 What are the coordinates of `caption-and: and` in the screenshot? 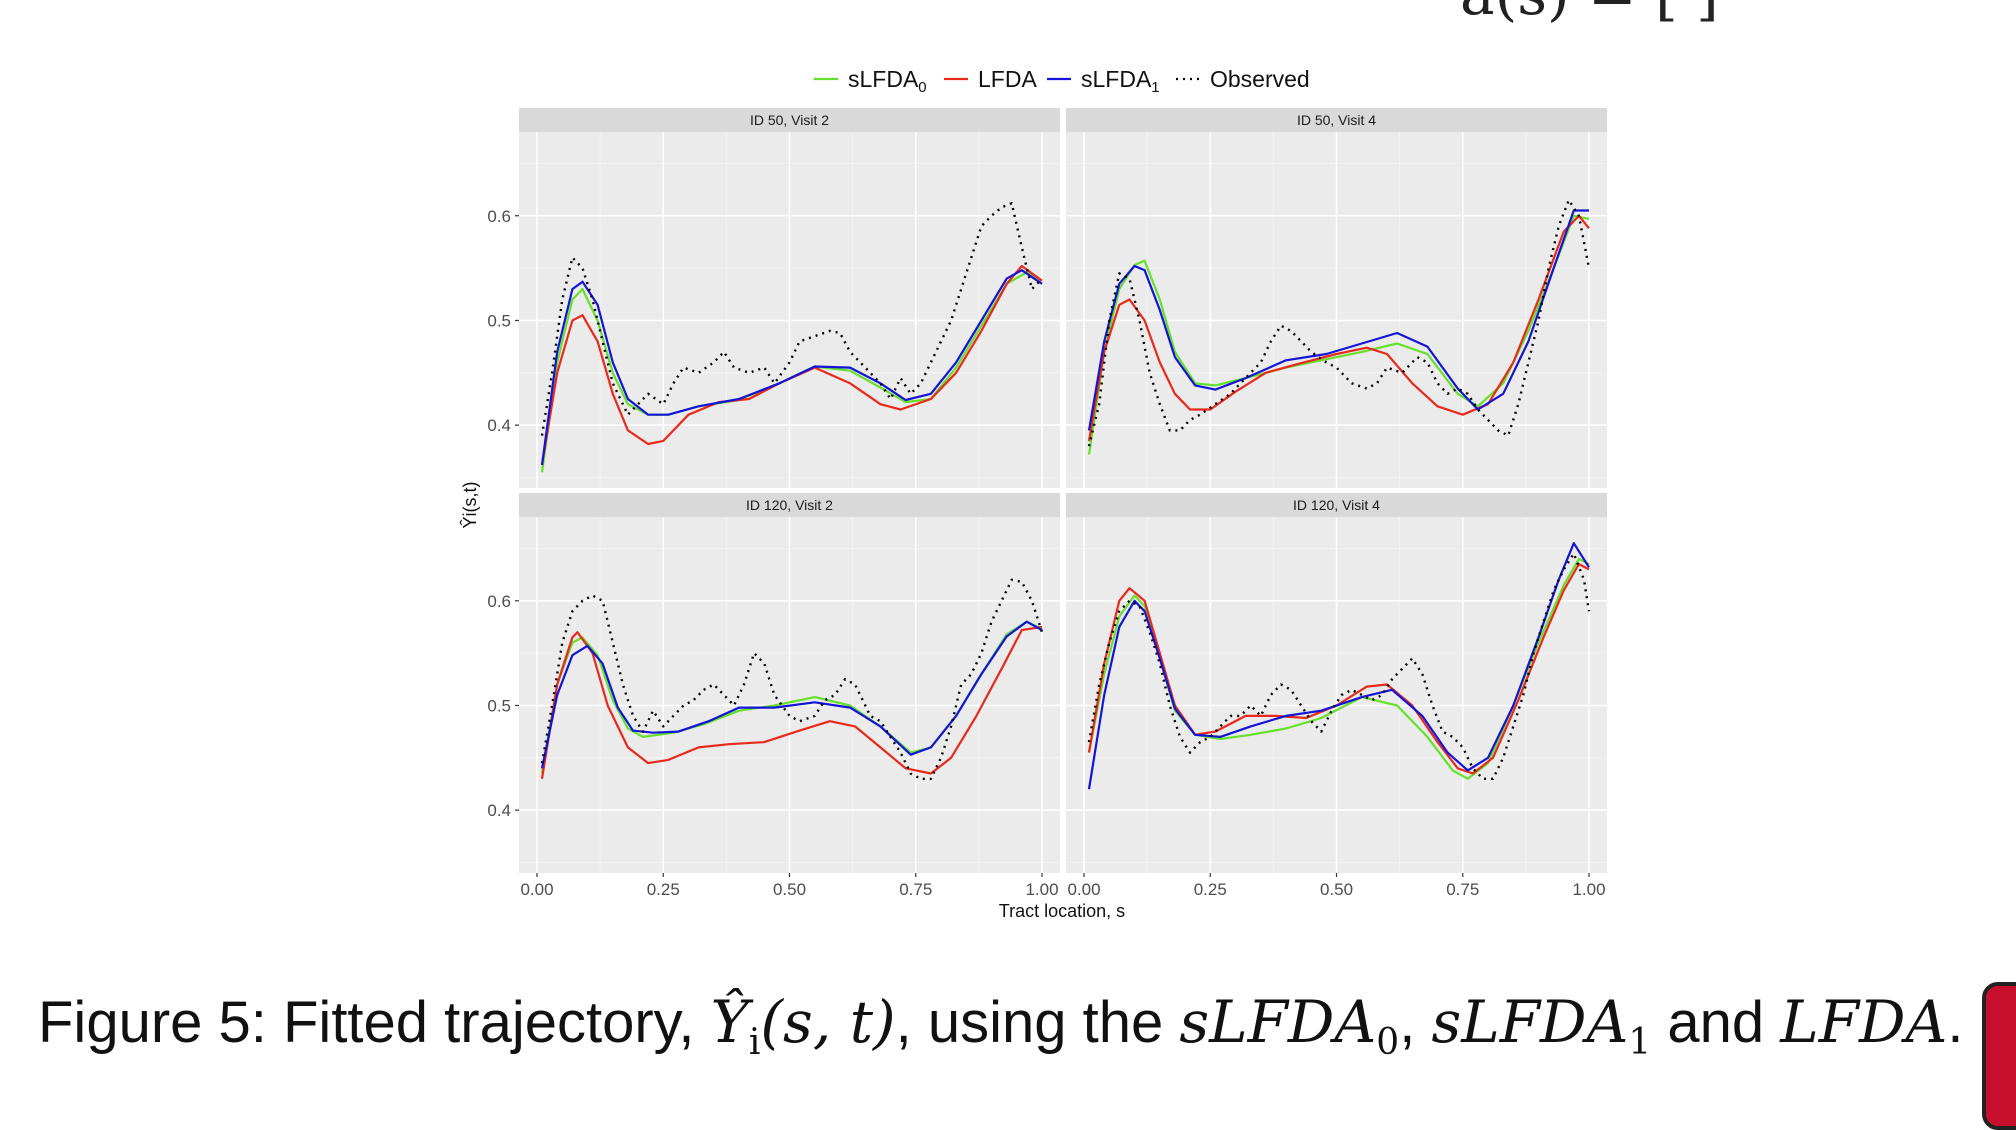 It's located at (1716, 1022).